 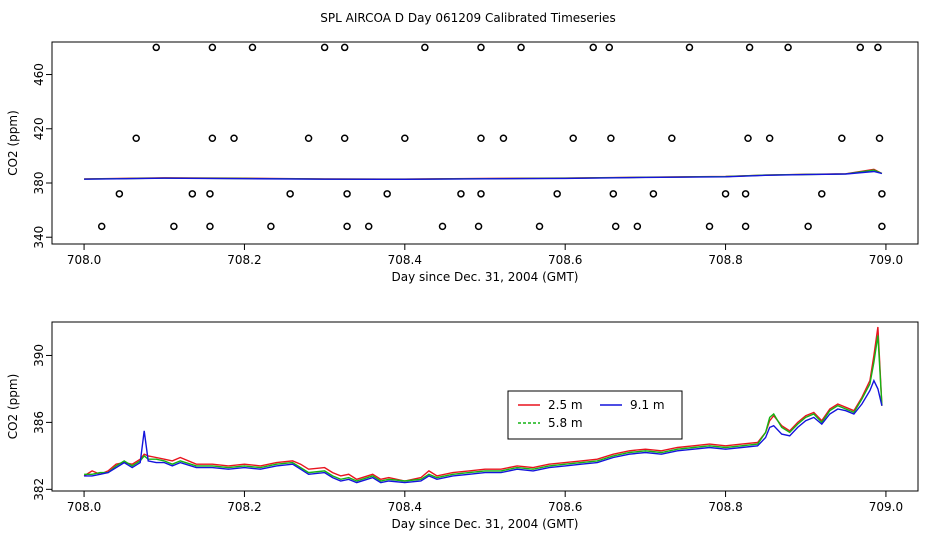 I want to click on y-tick-label: 386, so click(x=39, y=422).